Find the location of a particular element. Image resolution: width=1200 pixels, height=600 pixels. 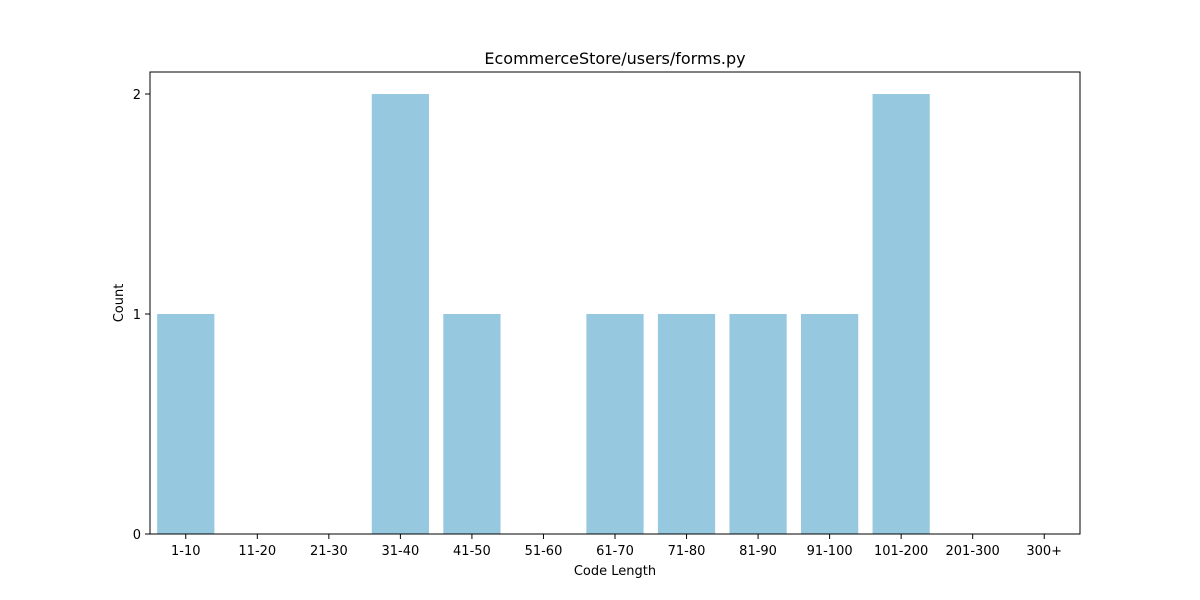

x-tick-label: 61-70 is located at coordinates (615, 551).